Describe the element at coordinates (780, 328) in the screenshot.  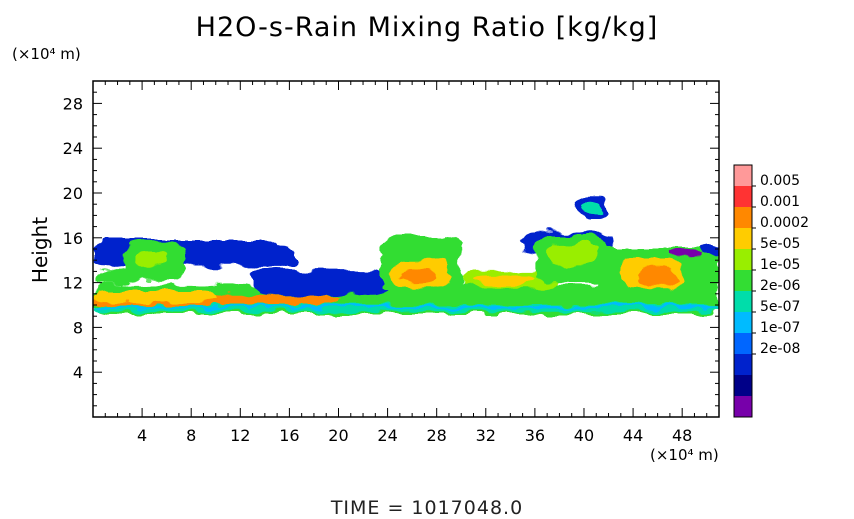
I see `colorbar-label-7: 1e-07` at that location.